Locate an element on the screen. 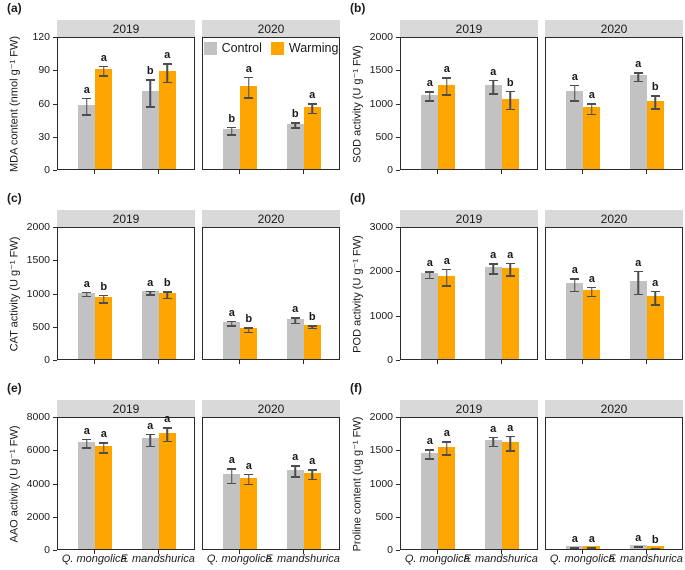 The height and width of the screenshot is (570, 685). control-swatch is located at coordinates (210, 48).